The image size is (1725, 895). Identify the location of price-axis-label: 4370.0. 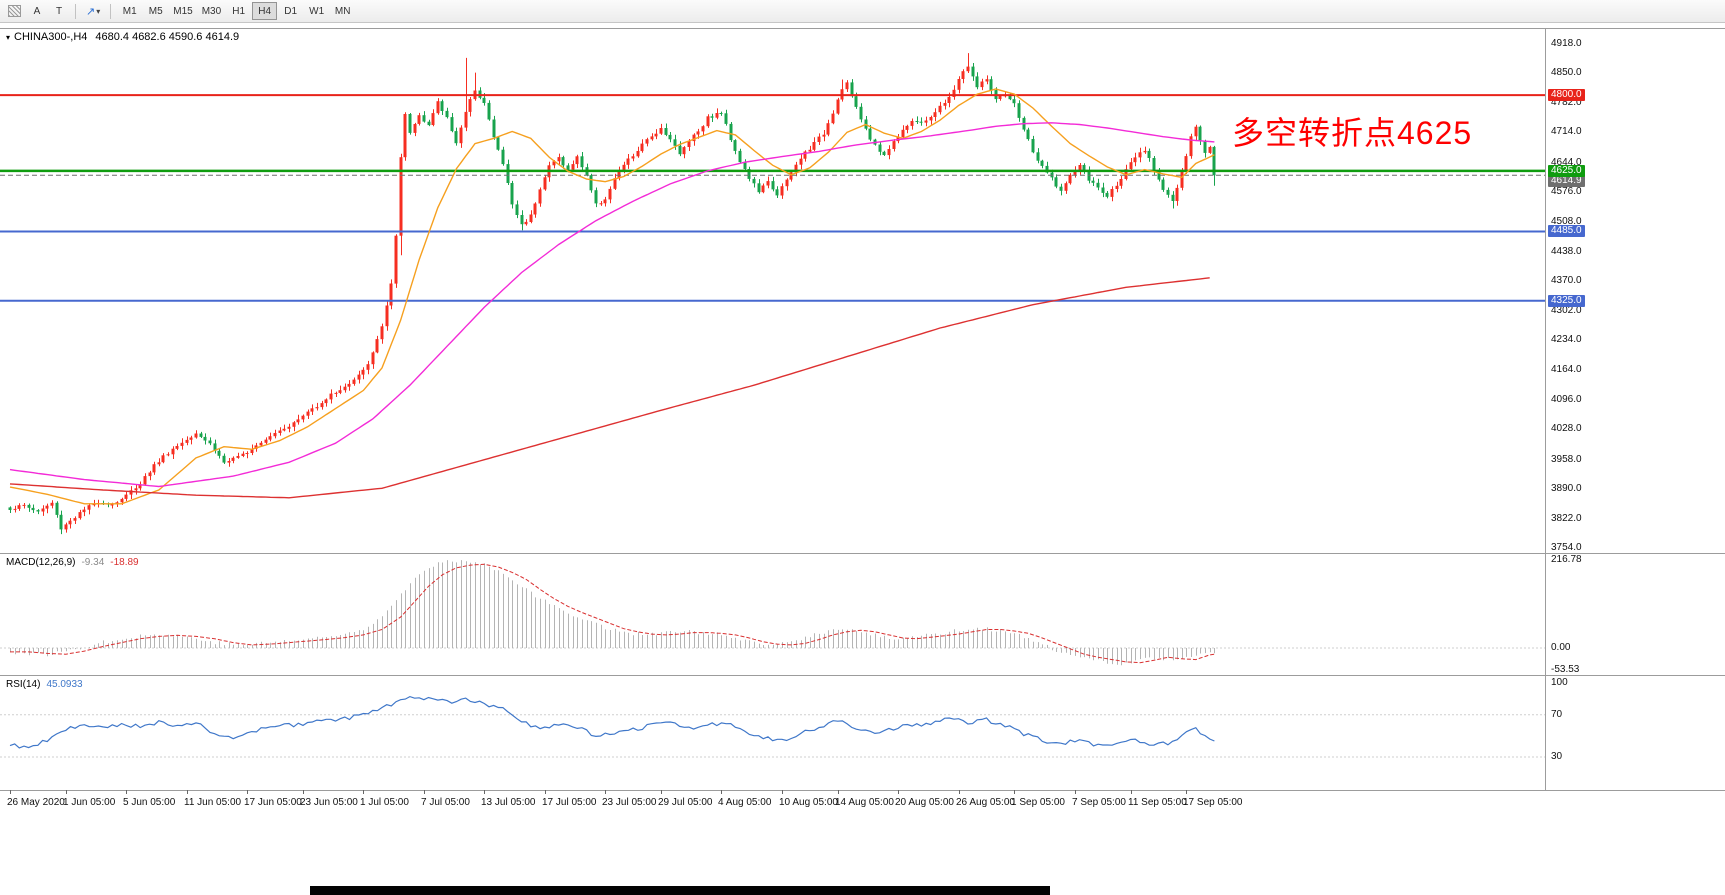
(1566, 280).